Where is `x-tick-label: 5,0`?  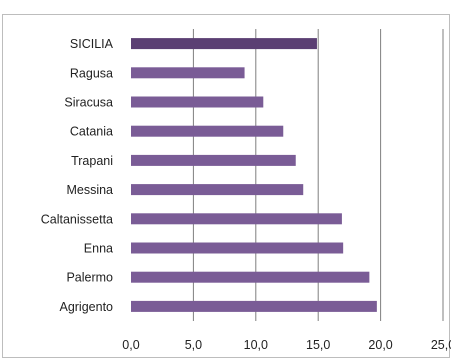
x-tick-label: 5,0 is located at coordinates (193, 345).